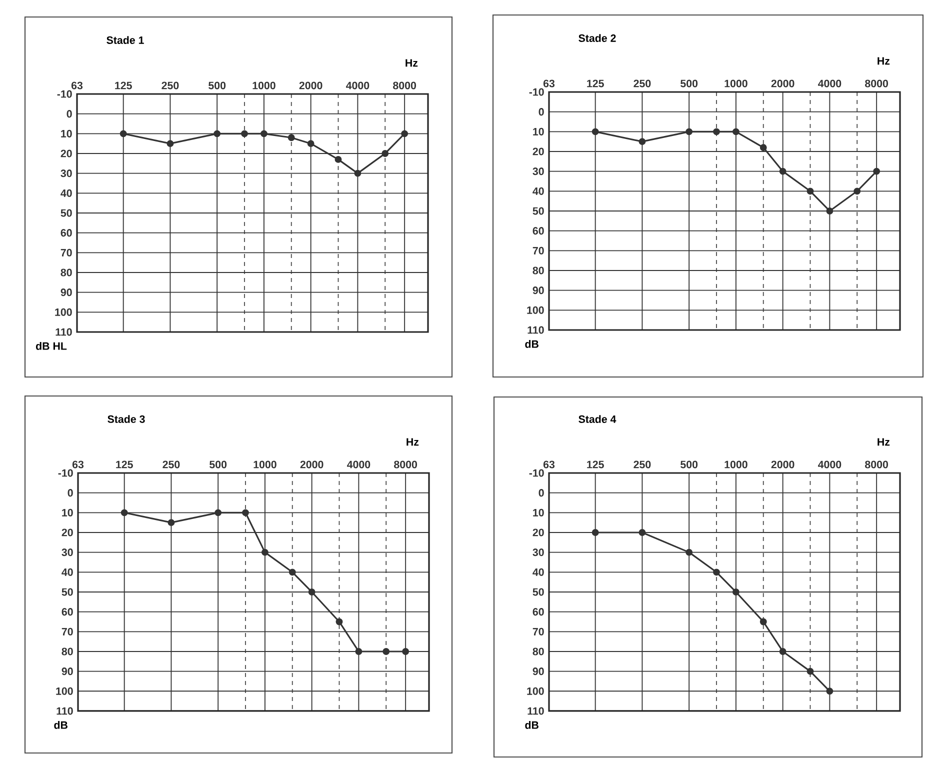 This screenshot has height=765, width=926. I want to click on chart-title: Stade 2, so click(597, 38).